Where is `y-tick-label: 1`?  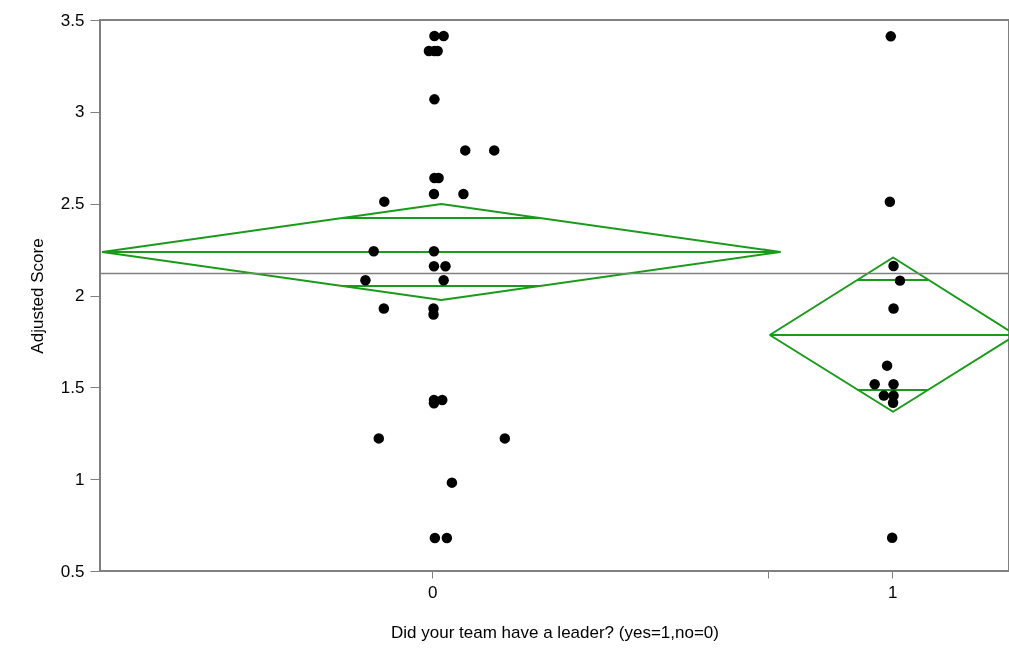
y-tick-label: 1 is located at coordinates (80, 479).